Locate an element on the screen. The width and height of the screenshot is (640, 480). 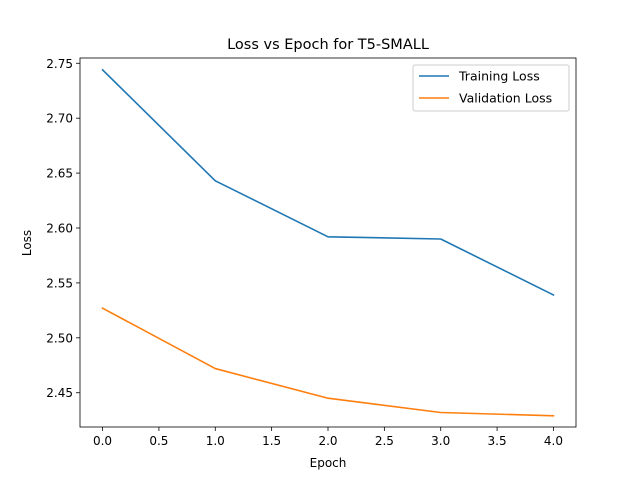
legend-label-validation-loss: Validation Loss is located at coordinates (505, 98).